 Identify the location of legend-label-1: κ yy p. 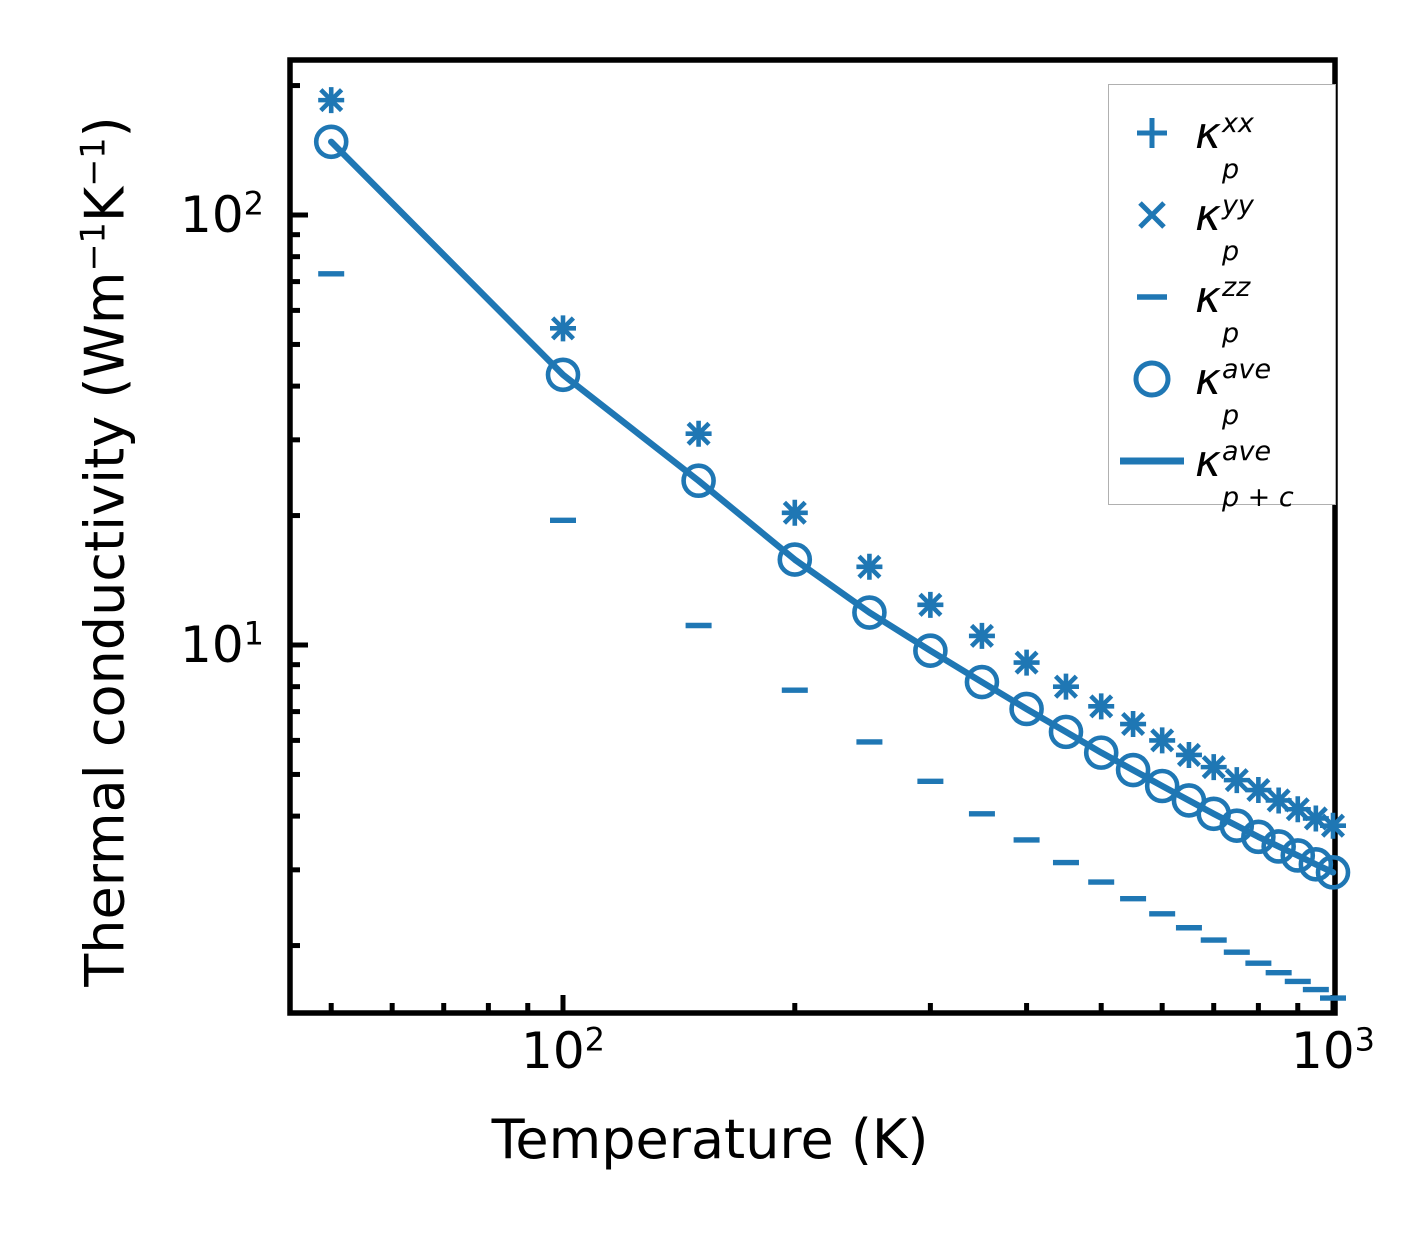
(1224, 228).